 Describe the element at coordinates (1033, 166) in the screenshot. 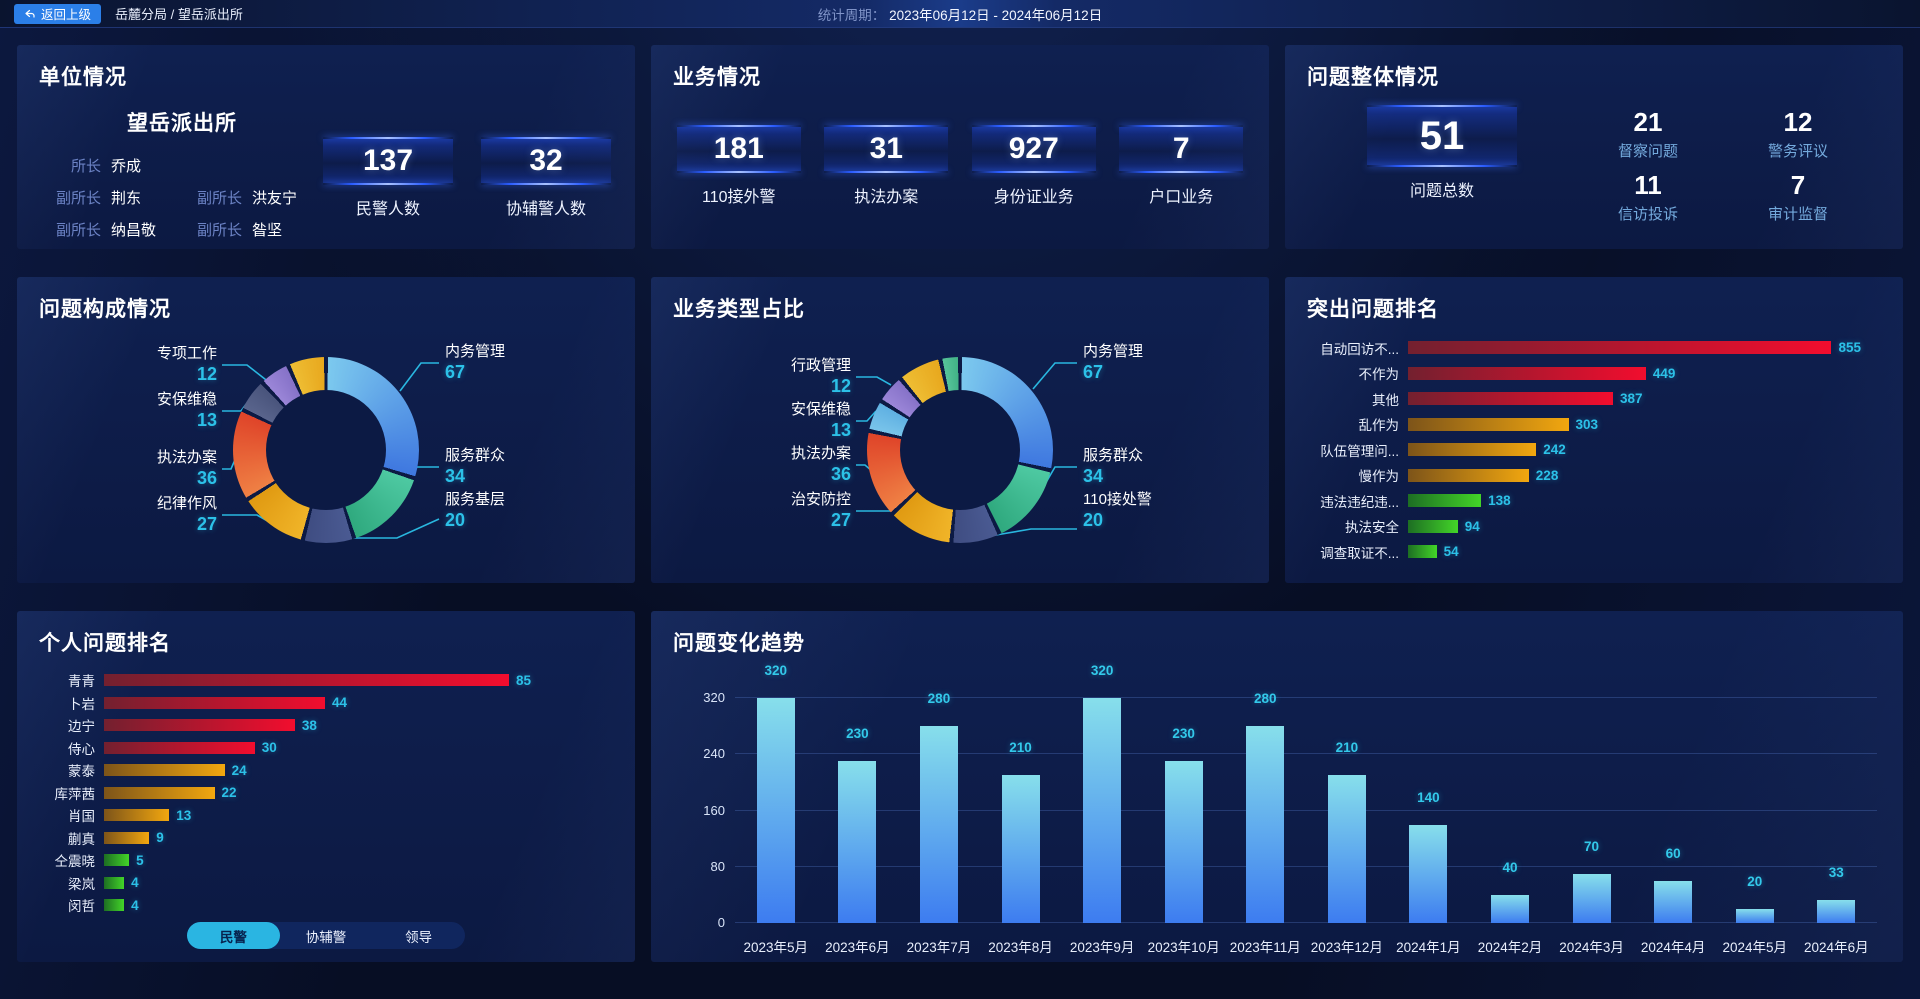

I see `stat-id-card-business: 927 身份证业务` at that location.